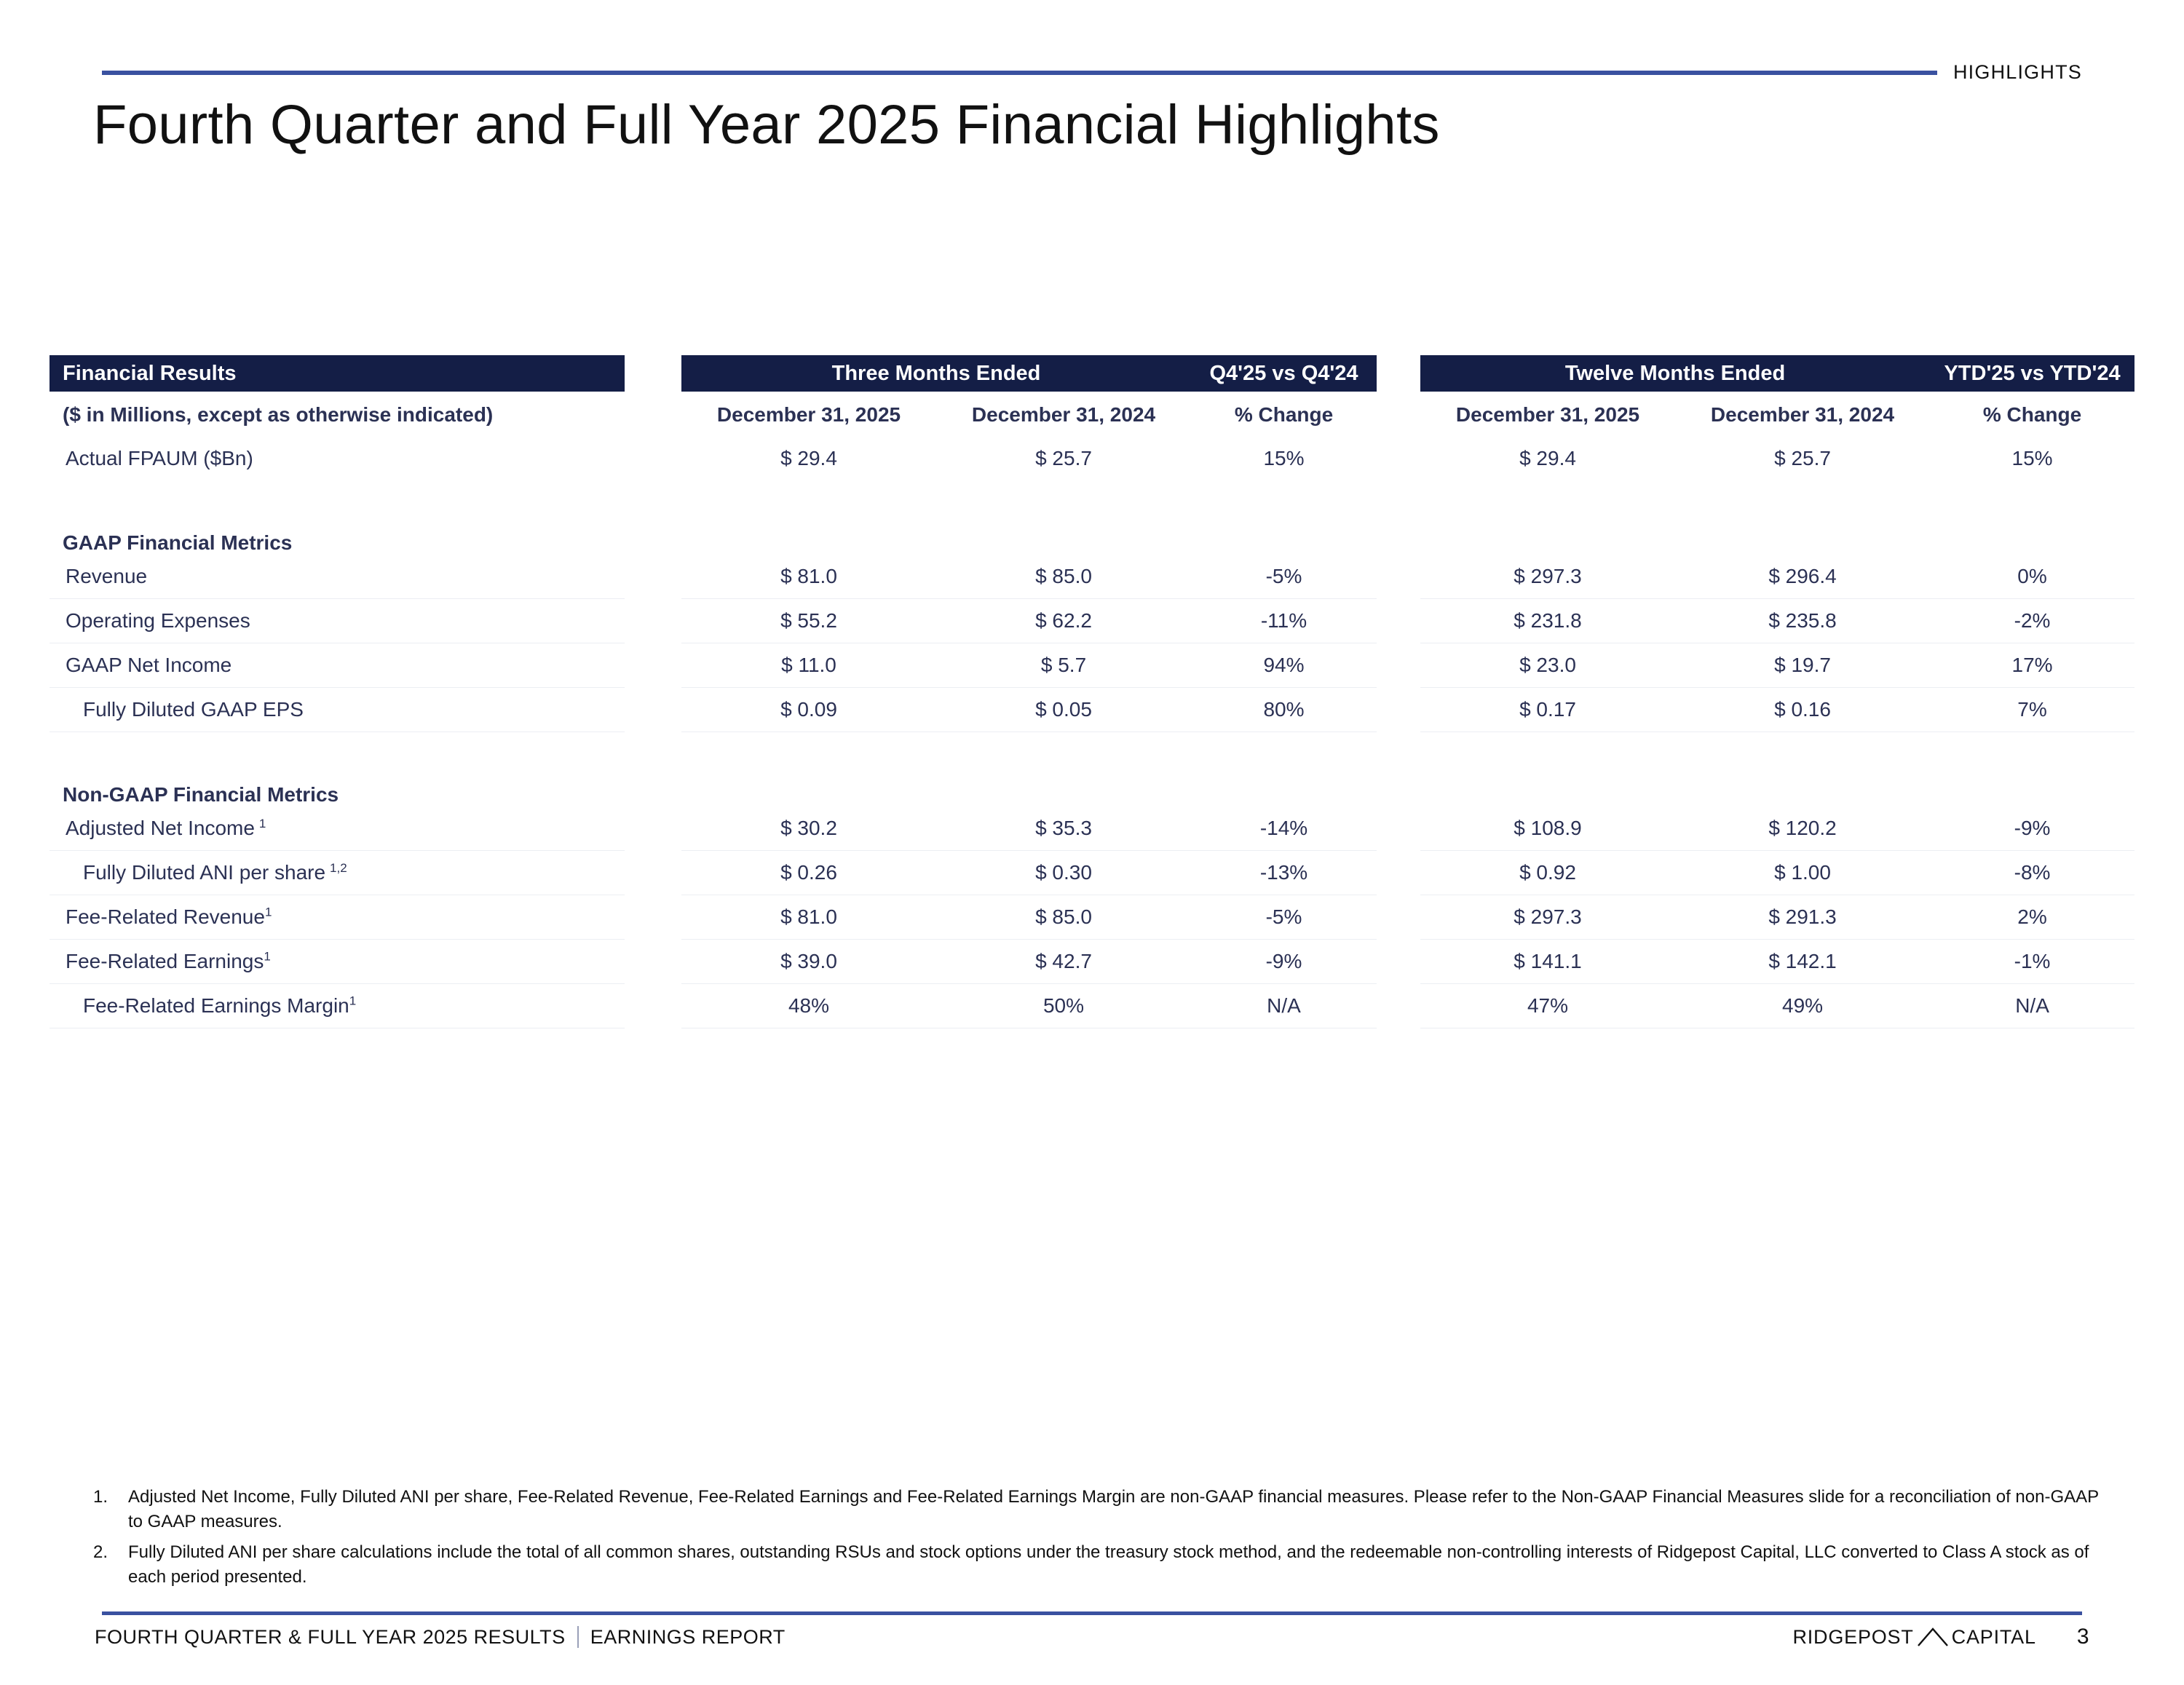  Describe the element at coordinates (1284, 620) in the screenshot. I see `cell-gaap-1-qc: -11%` at that location.